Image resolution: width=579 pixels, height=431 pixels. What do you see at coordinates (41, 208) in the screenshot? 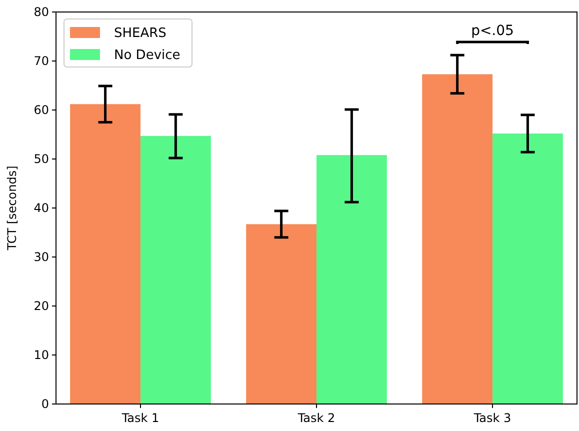
I see `y-tick-label: 40` at bounding box center [41, 208].